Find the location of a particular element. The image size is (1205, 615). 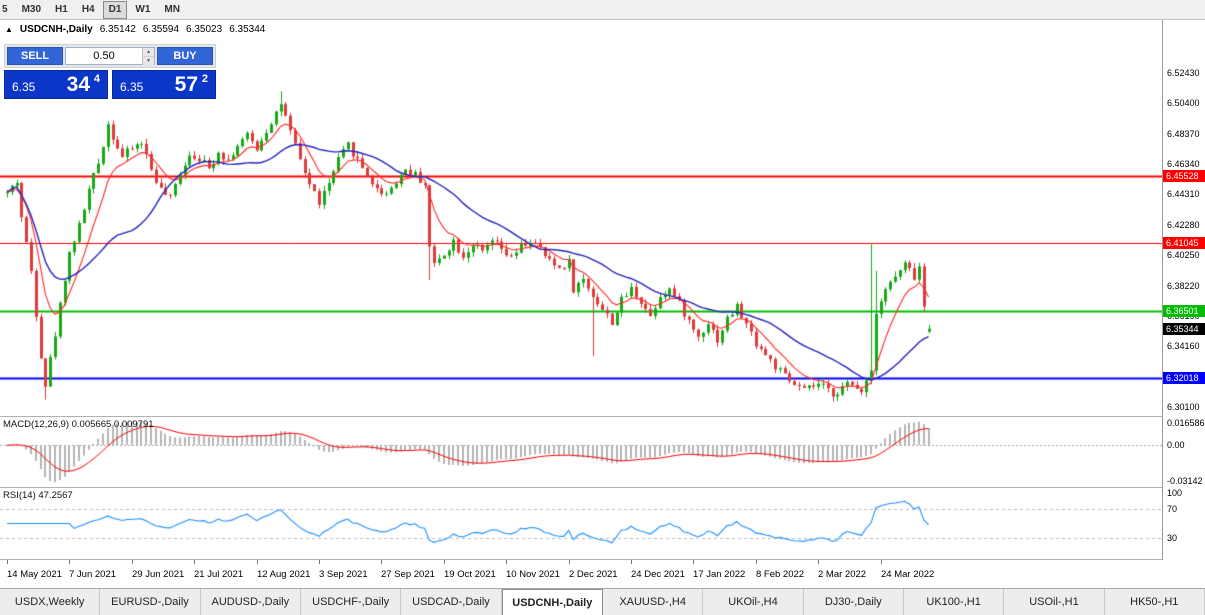

macd-label: MACD(12,26,9) 0.005665 0.009791 is located at coordinates (78, 424).